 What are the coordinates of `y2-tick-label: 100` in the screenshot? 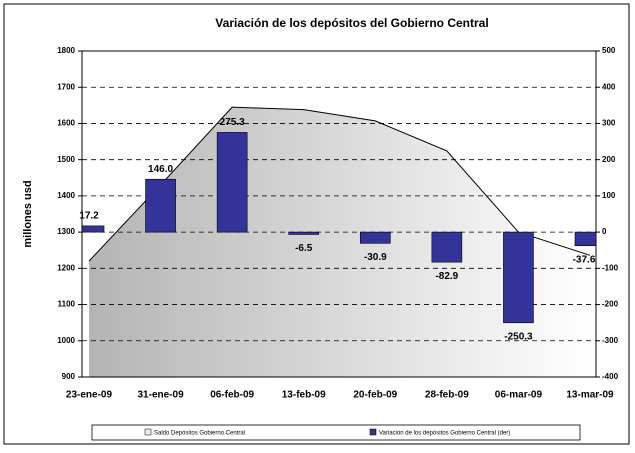 It's located at (609, 195).